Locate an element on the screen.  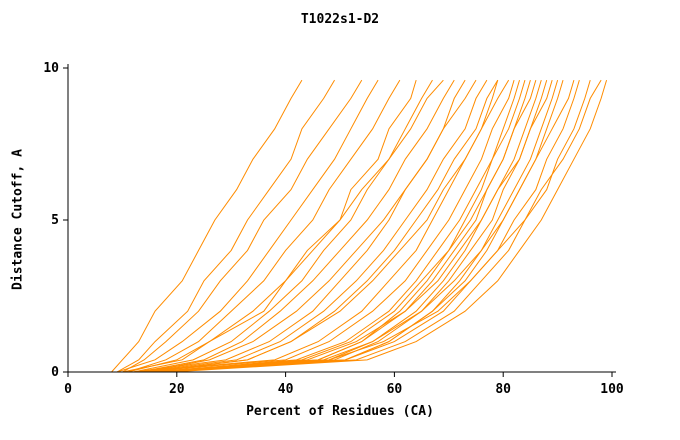
y-tick-label: 10 is located at coordinates (51, 68).